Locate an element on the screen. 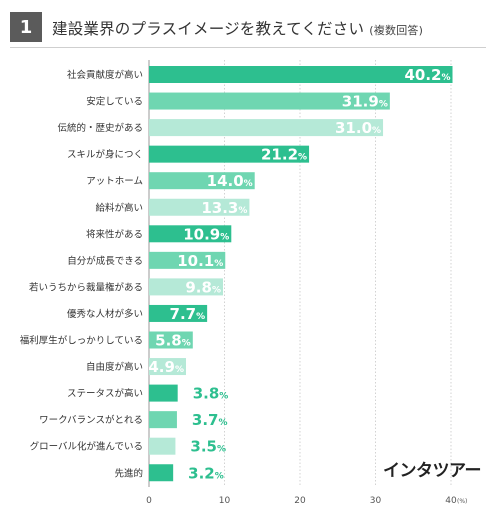 The height and width of the screenshot is (523, 496). value-number: 21.2 is located at coordinates (279, 155).